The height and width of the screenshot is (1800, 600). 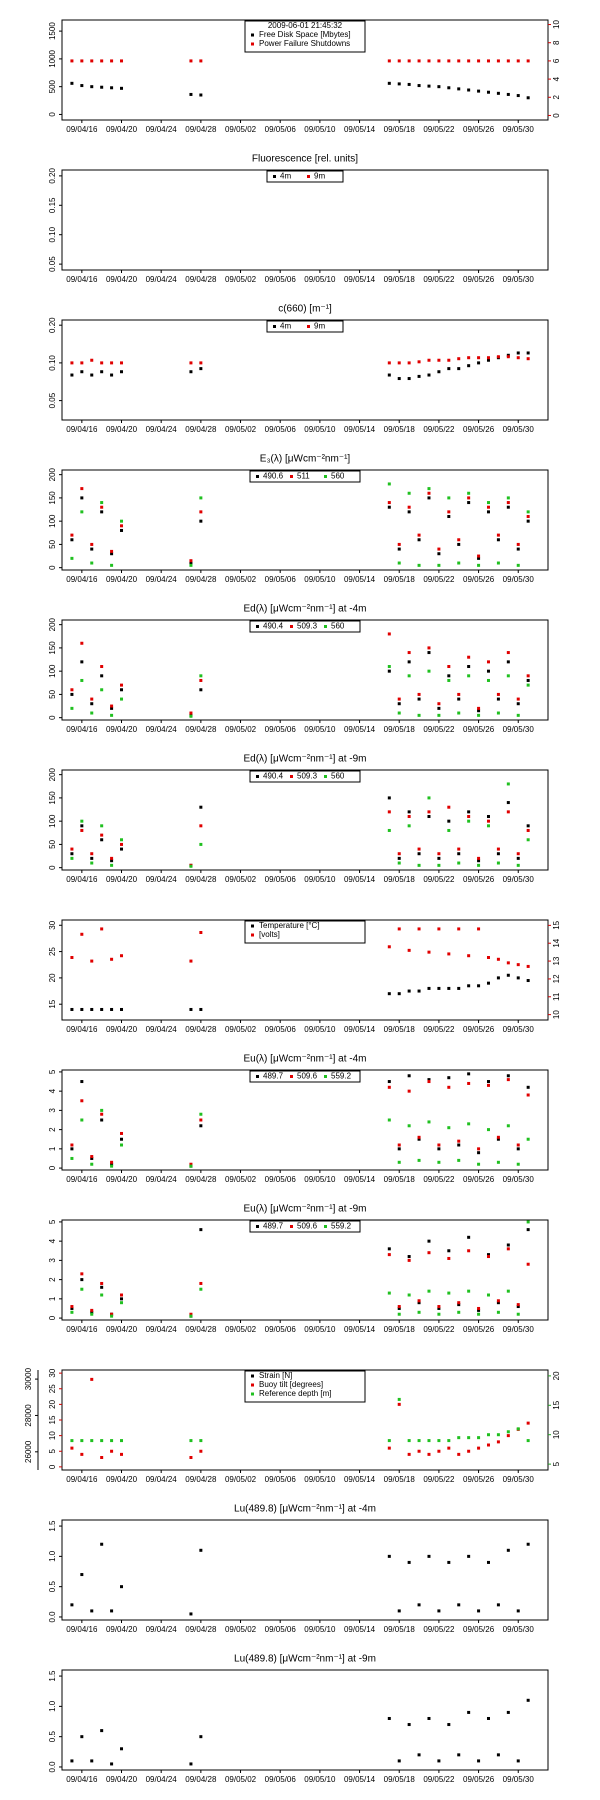 What do you see at coordinates (52, 400) in the screenshot?
I see `y-tick-label: 0.05` at bounding box center [52, 400].